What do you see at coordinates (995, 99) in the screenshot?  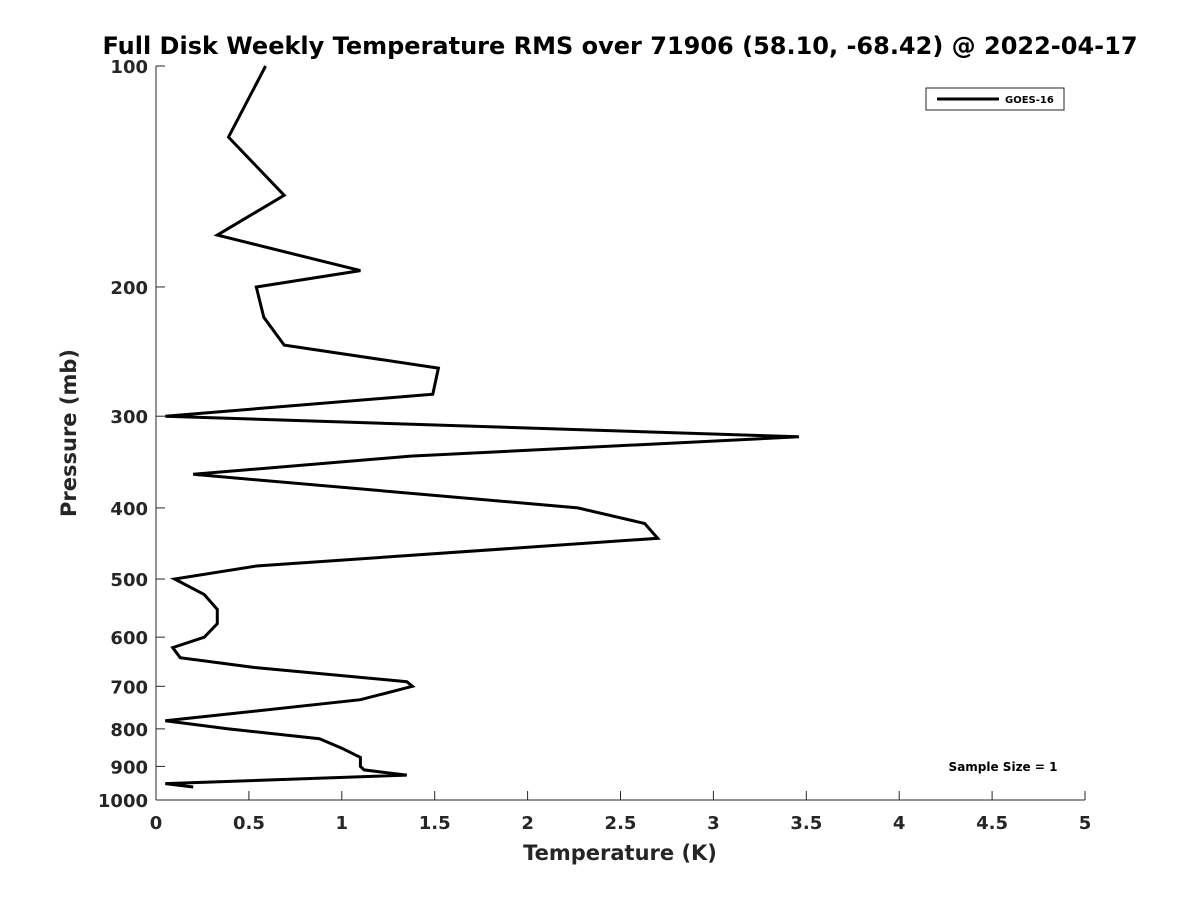 I see `legend: GOES-16` at bounding box center [995, 99].